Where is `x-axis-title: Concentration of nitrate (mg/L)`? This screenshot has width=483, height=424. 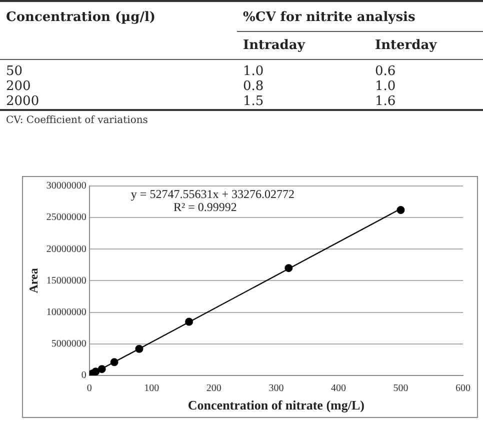
x-axis-title: Concentration of nitrate (mg/L) is located at coordinates (276, 405).